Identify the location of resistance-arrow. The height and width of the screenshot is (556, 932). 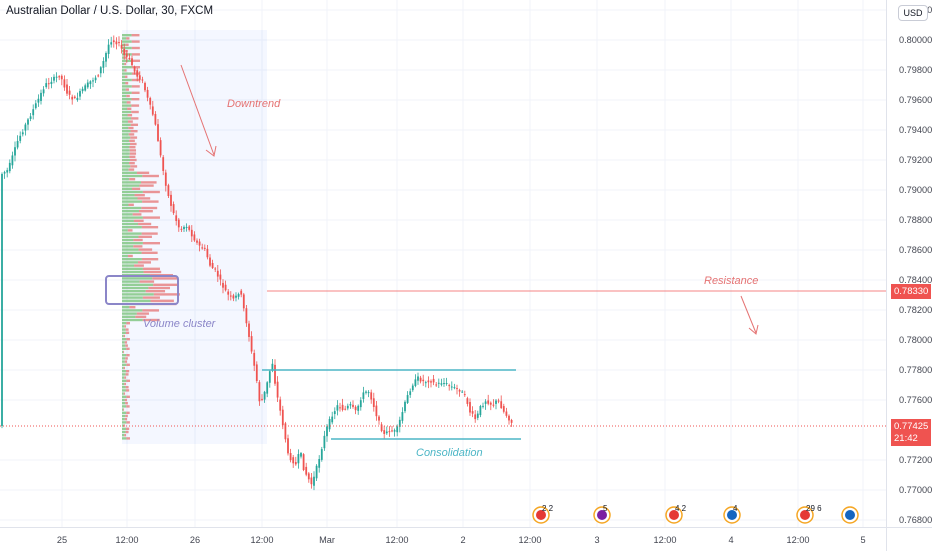
(749, 315).